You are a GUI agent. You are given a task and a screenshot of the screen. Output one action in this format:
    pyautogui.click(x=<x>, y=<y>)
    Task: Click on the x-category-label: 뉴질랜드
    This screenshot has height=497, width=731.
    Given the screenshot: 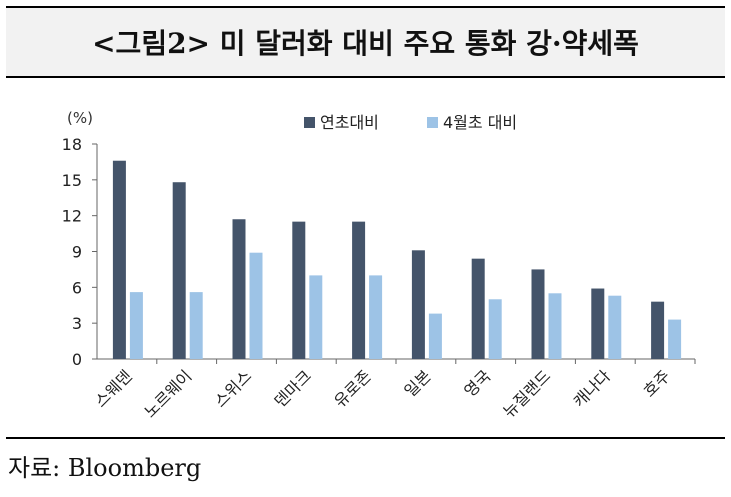 What is the action you would take?
    pyautogui.click(x=526, y=393)
    